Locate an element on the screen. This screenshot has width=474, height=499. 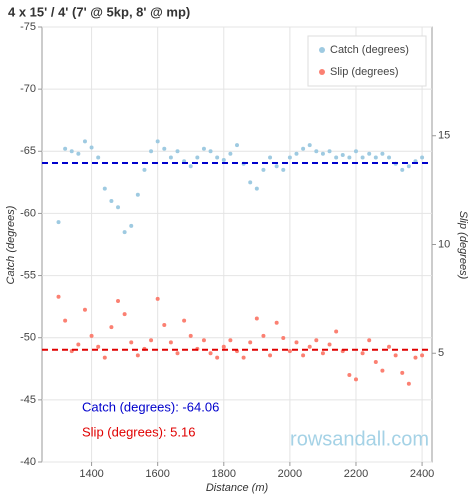
x-tick-label: 1800 is located at coordinates (224, 474).